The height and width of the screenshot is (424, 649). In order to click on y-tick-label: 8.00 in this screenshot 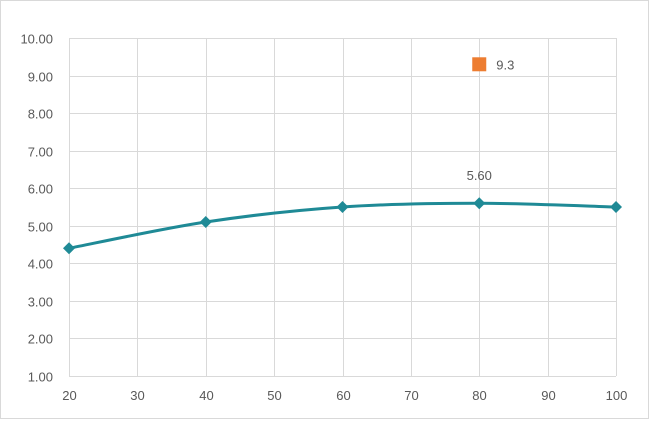, I will do `click(40, 114)`.